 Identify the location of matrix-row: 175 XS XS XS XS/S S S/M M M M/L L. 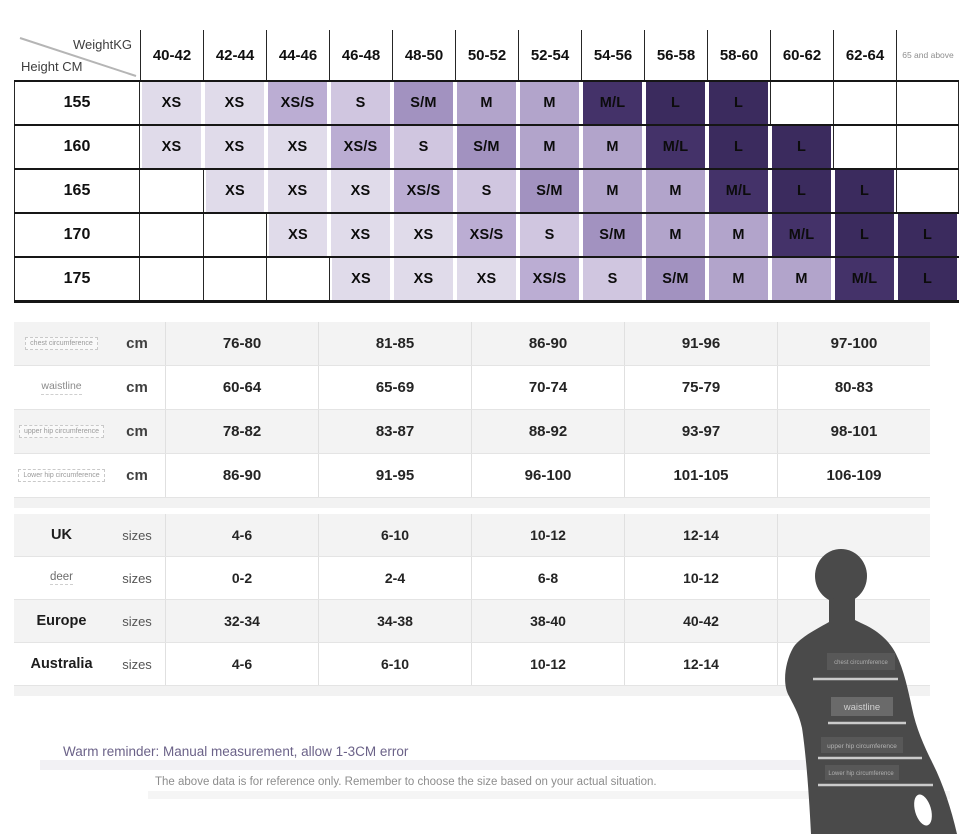
(486, 280).